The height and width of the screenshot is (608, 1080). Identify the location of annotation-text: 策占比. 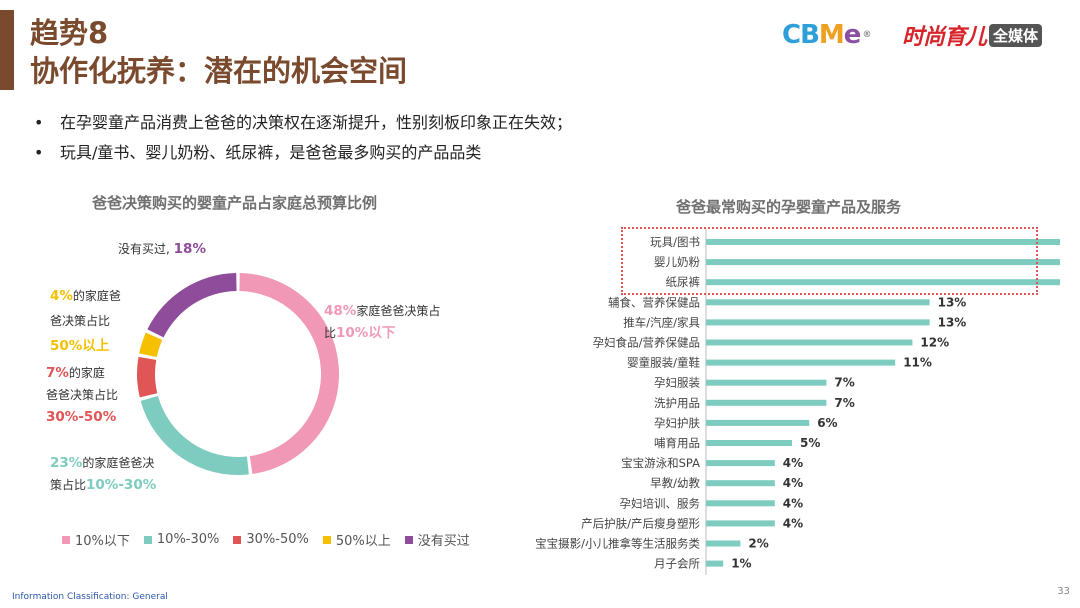
(68, 485).